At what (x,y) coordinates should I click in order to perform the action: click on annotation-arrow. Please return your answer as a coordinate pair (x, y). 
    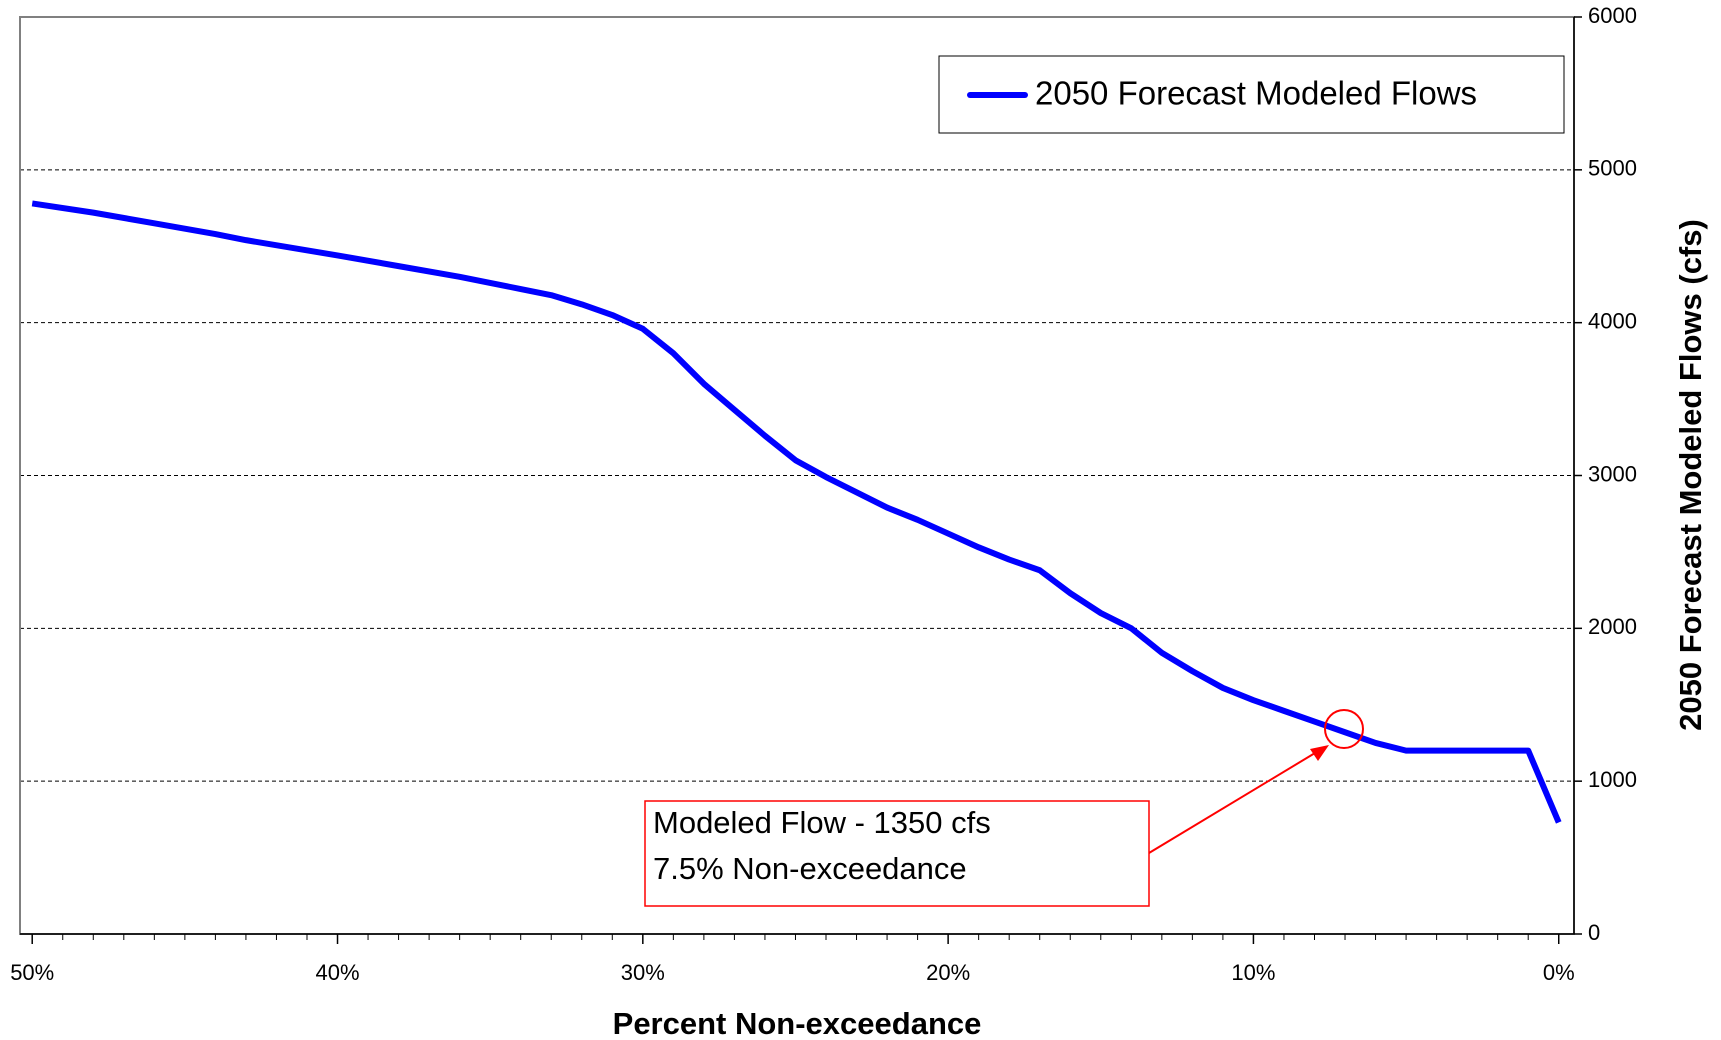
    Looking at the image, I should click on (1234, 801).